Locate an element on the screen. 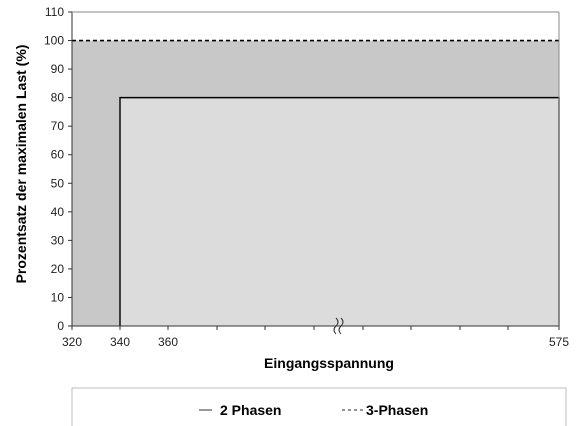 The height and width of the screenshot is (426, 580). y-ticks: 0 10 20 30 40 50 60 70 80 90 100 110 is located at coordinates (58, 169).